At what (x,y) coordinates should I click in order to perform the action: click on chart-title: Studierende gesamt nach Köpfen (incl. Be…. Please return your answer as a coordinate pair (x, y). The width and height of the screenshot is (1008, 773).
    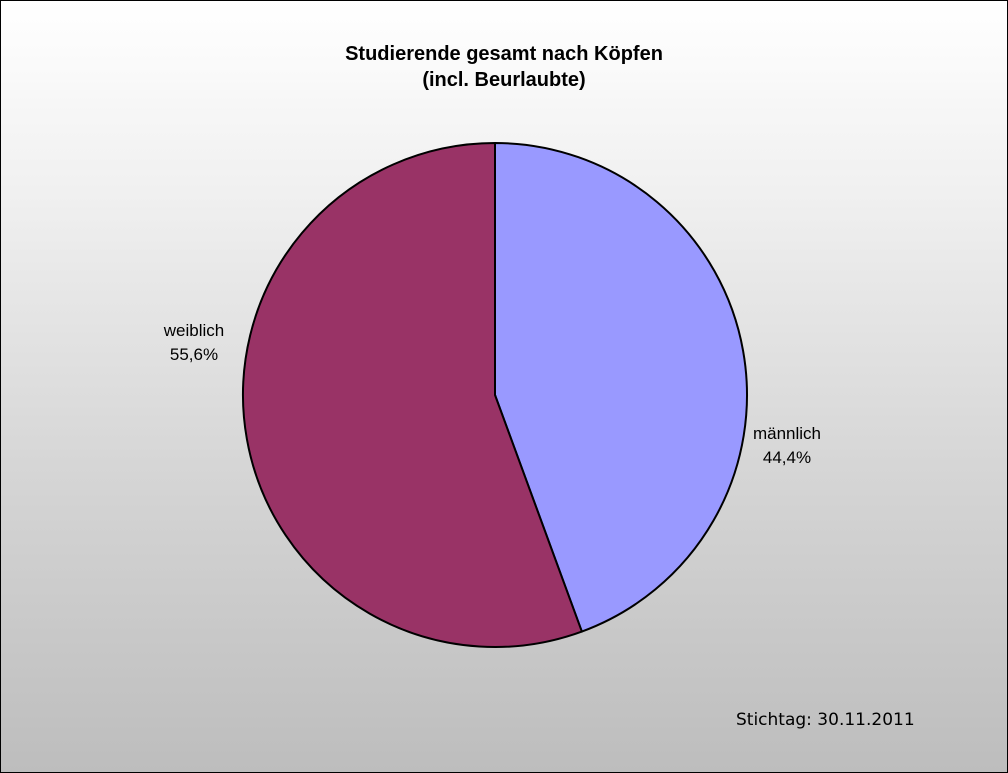
    Looking at the image, I should click on (504, 67).